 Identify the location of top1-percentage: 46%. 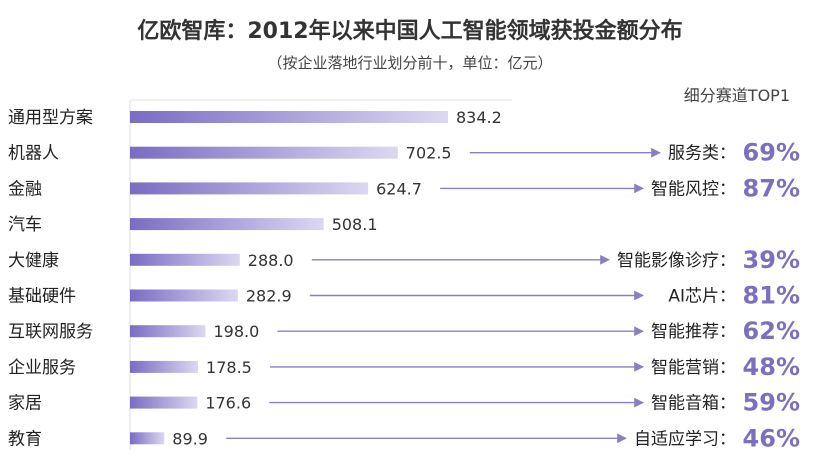
(771, 438).